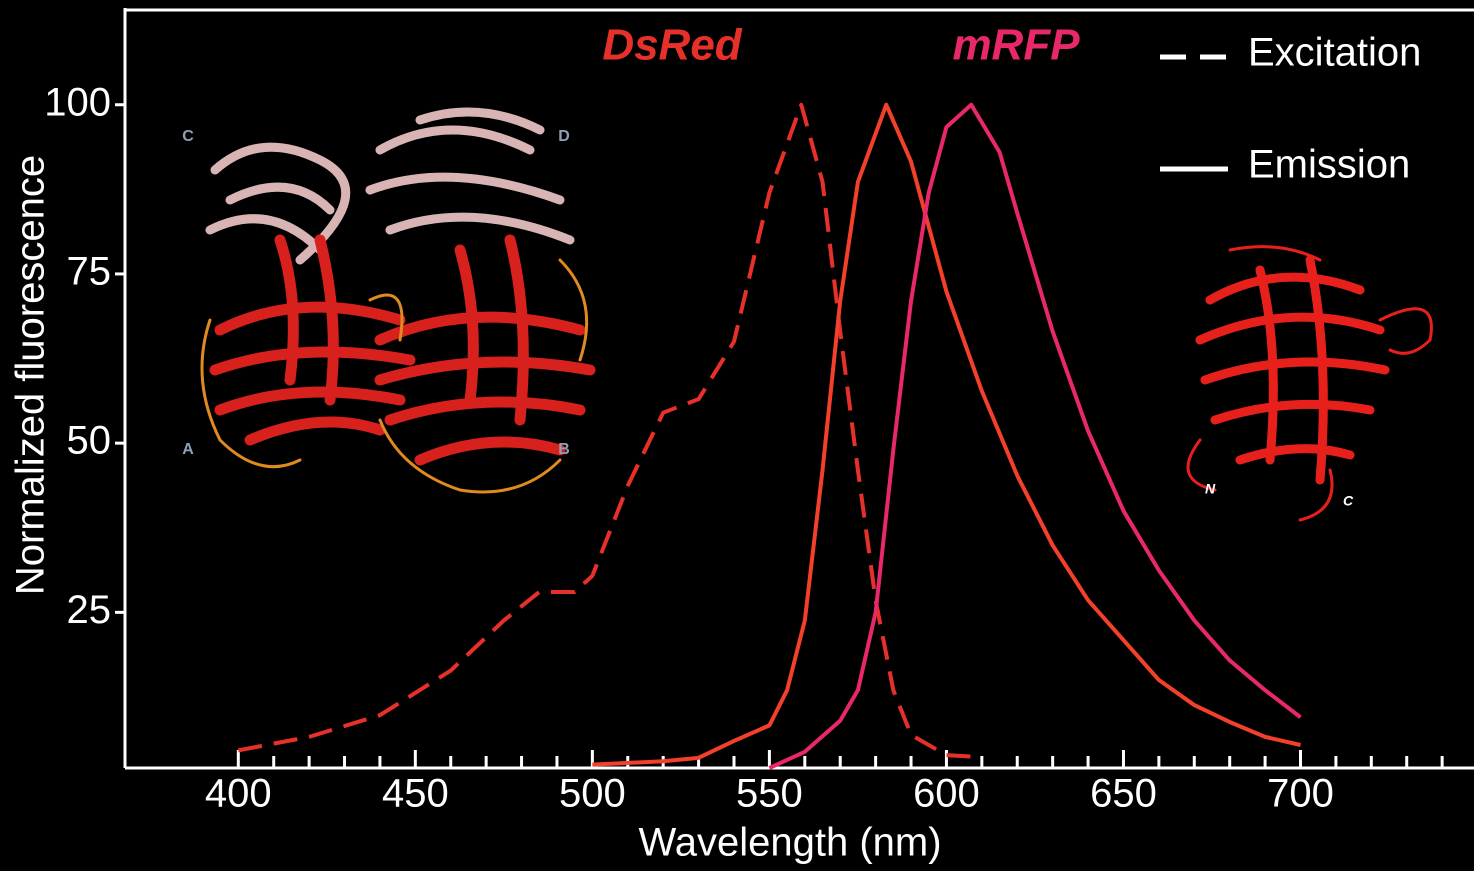 The height and width of the screenshot is (871, 1474). Describe the element at coordinates (789, 843) in the screenshot. I see `x-axis-title: Wavelength (nm)` at that location.